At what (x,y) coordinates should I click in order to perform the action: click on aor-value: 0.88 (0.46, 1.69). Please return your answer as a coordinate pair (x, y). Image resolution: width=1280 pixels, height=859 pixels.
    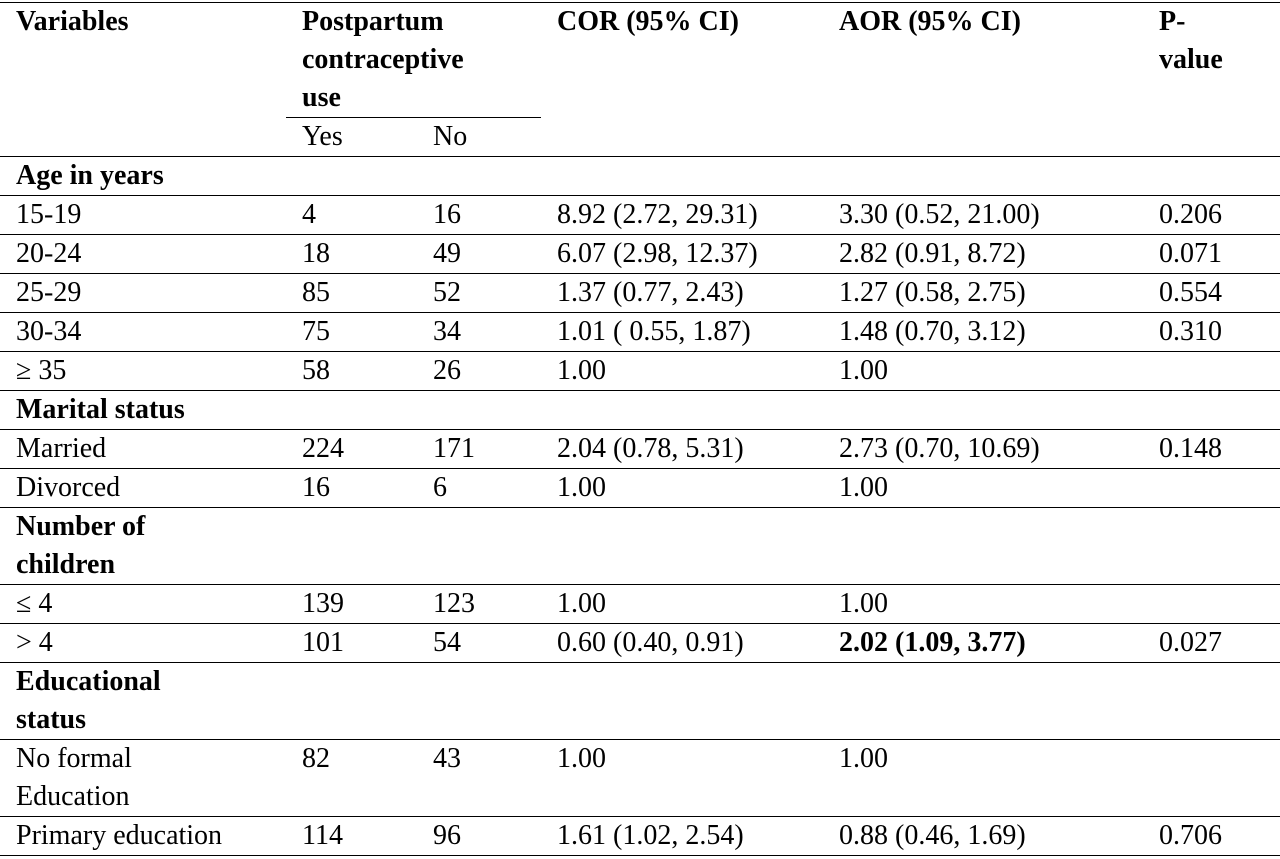
    Looking at the image, I should click on (983, 836).